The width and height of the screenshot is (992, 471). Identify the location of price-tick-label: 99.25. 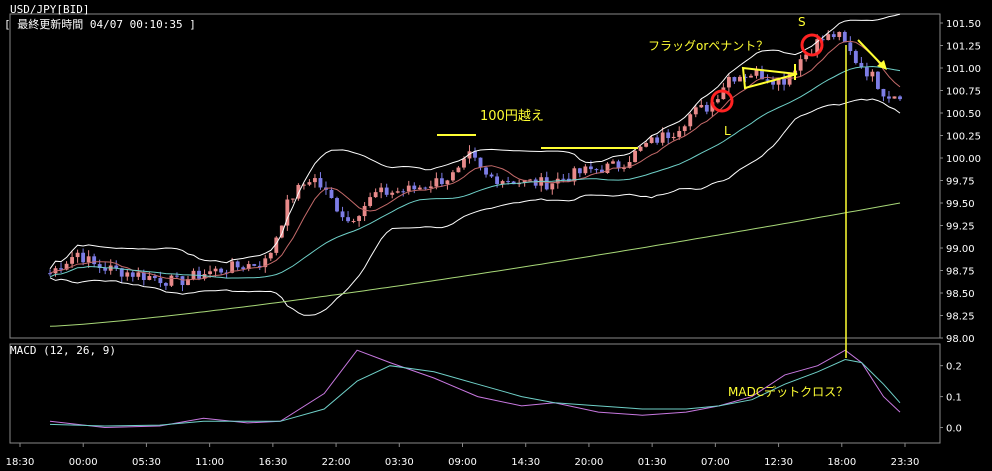
(960, 227).